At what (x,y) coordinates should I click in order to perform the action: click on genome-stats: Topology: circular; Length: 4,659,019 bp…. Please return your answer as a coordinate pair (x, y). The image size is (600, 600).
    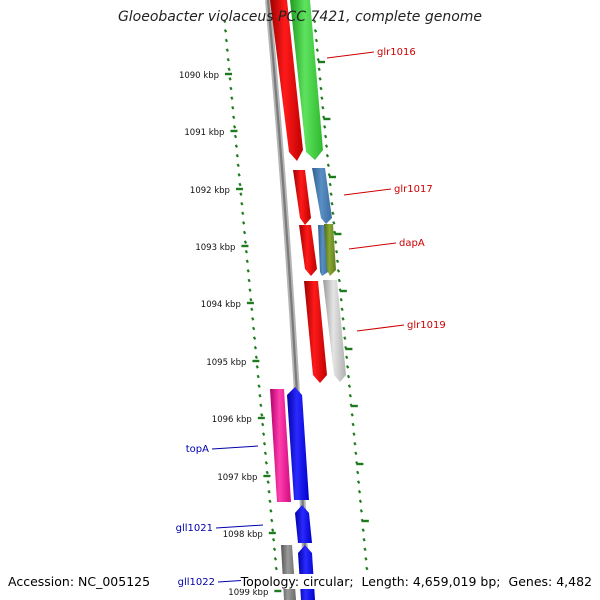
    Looking at the image, I should click on (416, 581).